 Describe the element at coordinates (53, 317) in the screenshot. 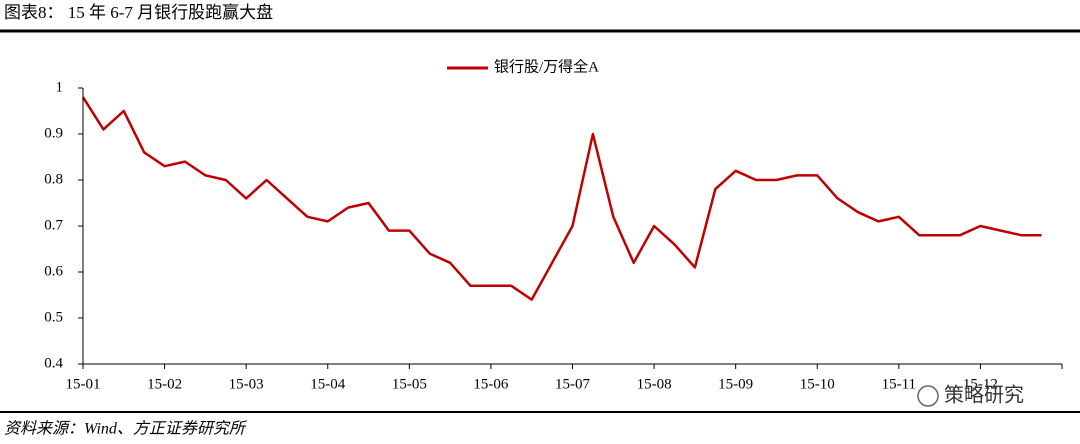

I see `y-tick-label: 0.5` at that location.